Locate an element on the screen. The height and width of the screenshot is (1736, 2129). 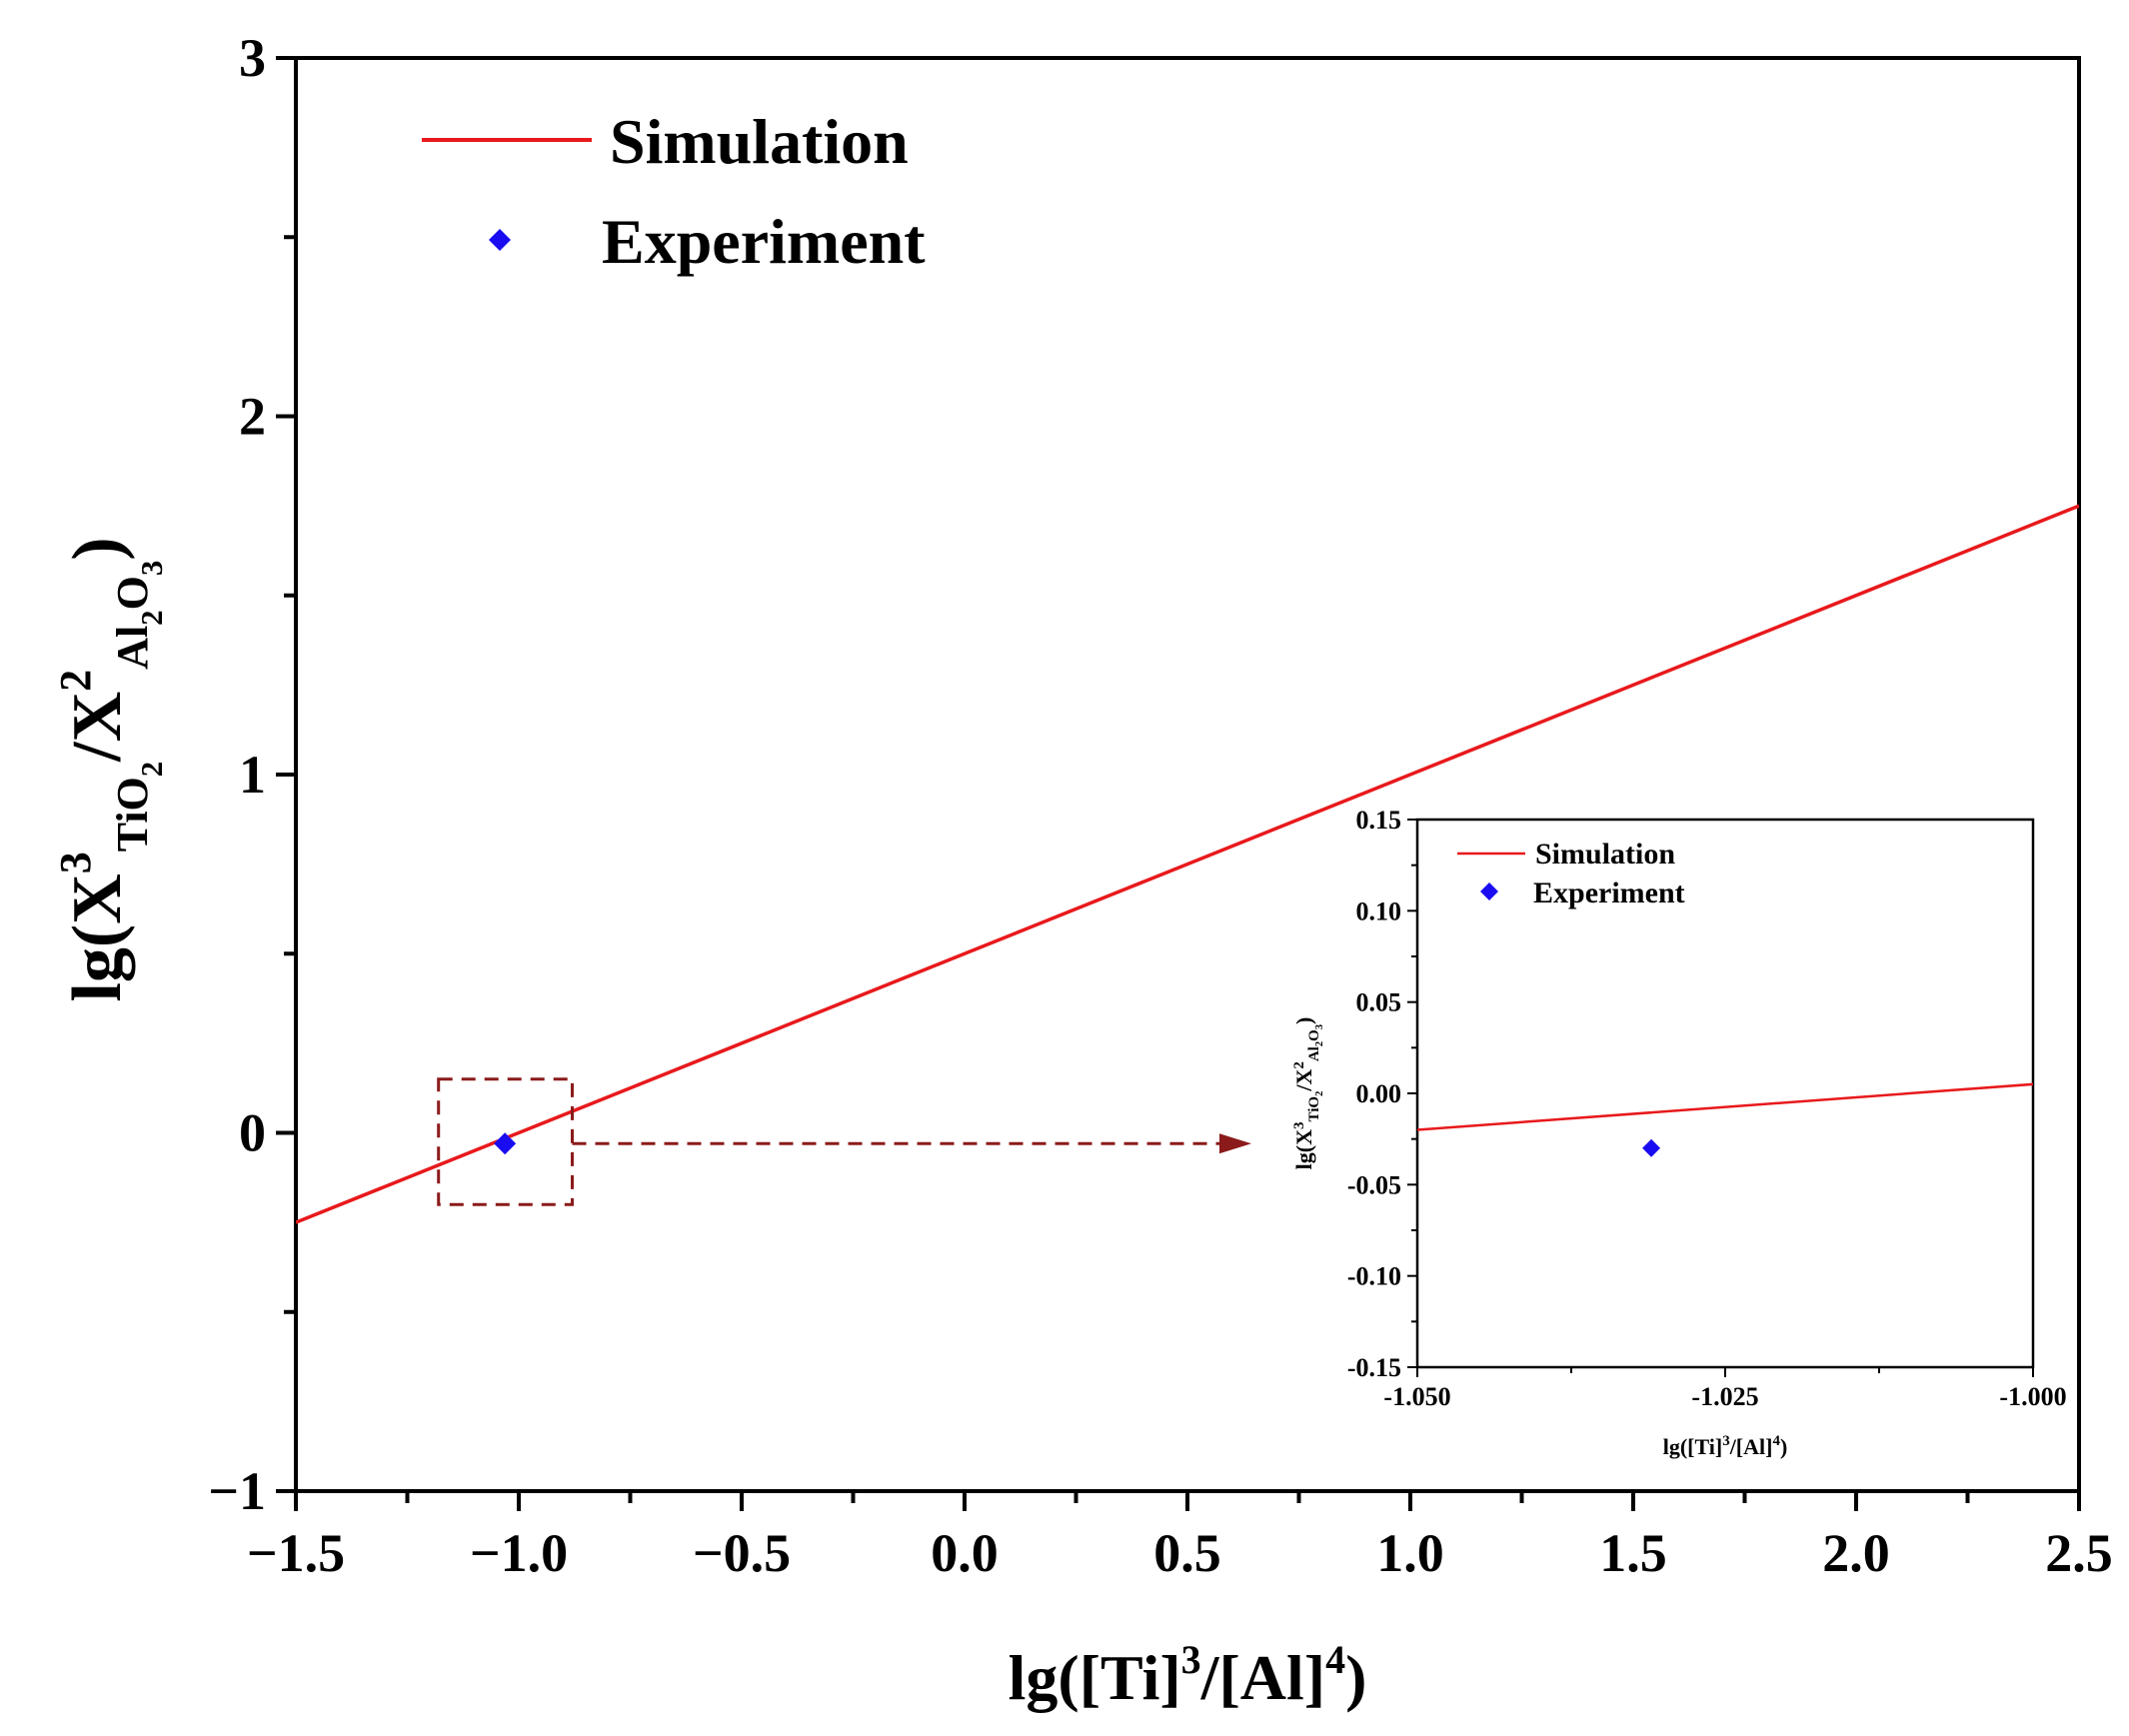
inset-experiment-point is located at coordinates (1652, 1147).